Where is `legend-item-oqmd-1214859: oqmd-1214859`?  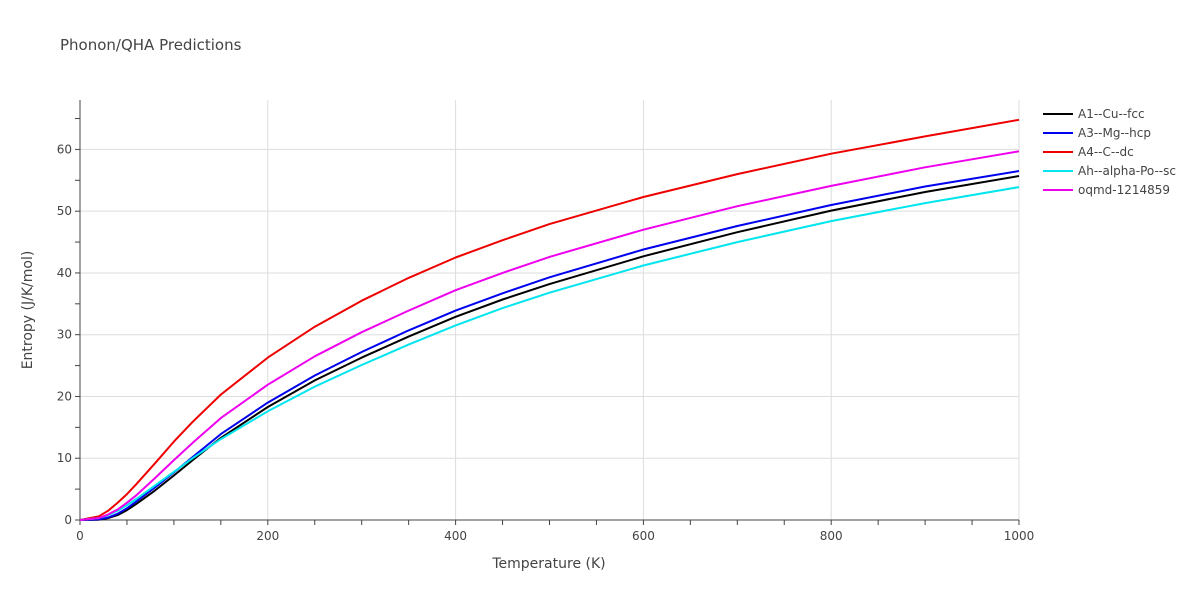 legend-item-oqmd-1214859: oqmd-1214859 is located at coordinates (1106, 190).